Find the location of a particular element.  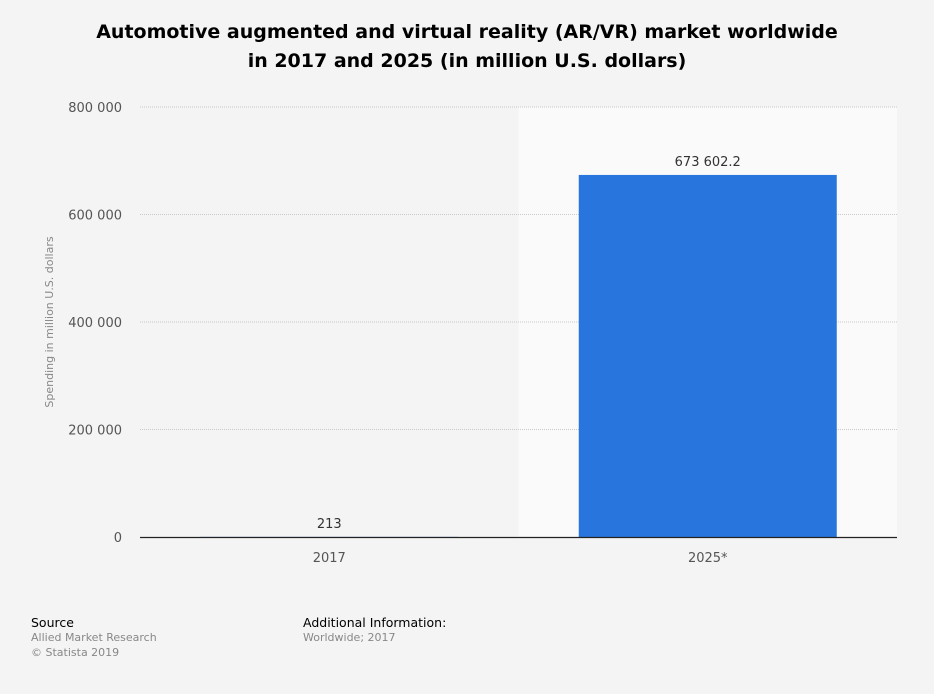

source-line-1: Allied Market Research is located at coordinates (94, 637).